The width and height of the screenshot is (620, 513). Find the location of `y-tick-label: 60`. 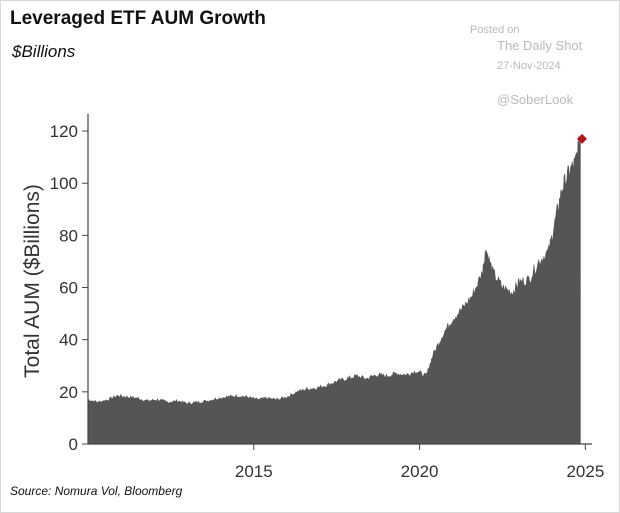

y-tick-label: 60 is located at coordinates (68, 288).